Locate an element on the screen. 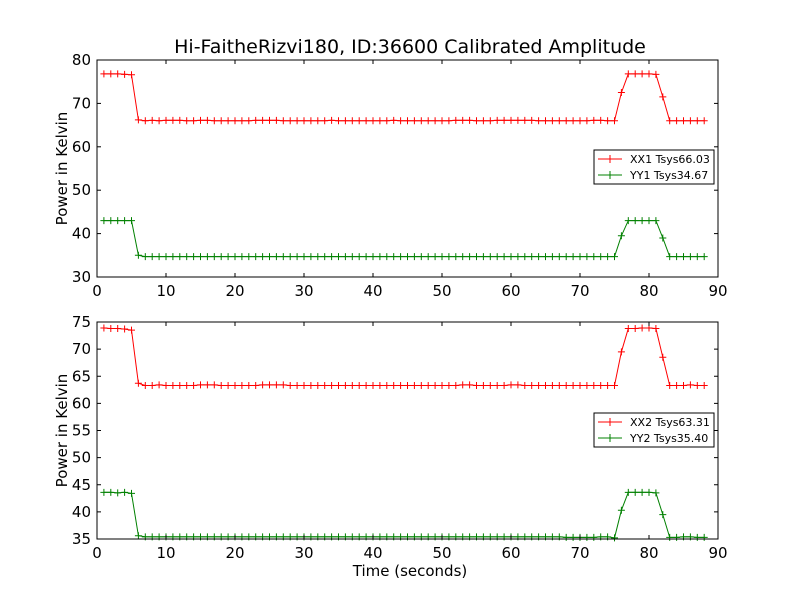 This screenshot has width=800, height=605. legend-entry: XX1 Tsys66.03 is located at coordinates (654, 159).